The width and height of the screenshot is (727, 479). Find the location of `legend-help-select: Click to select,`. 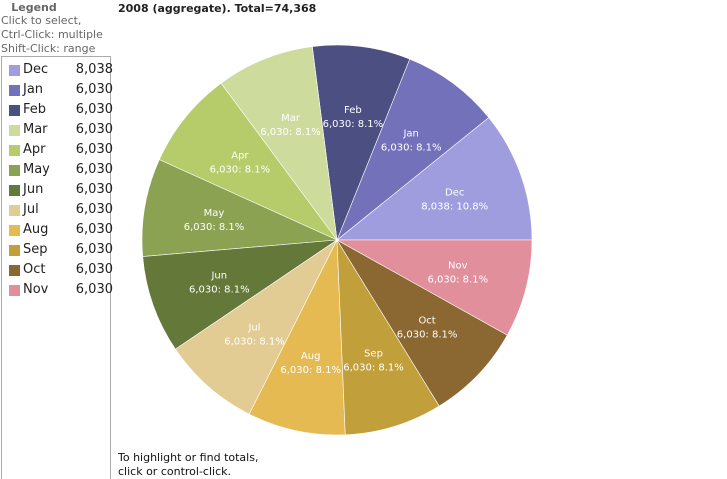

legend-help-select: Click to select, is located at coordinates (41, 20).